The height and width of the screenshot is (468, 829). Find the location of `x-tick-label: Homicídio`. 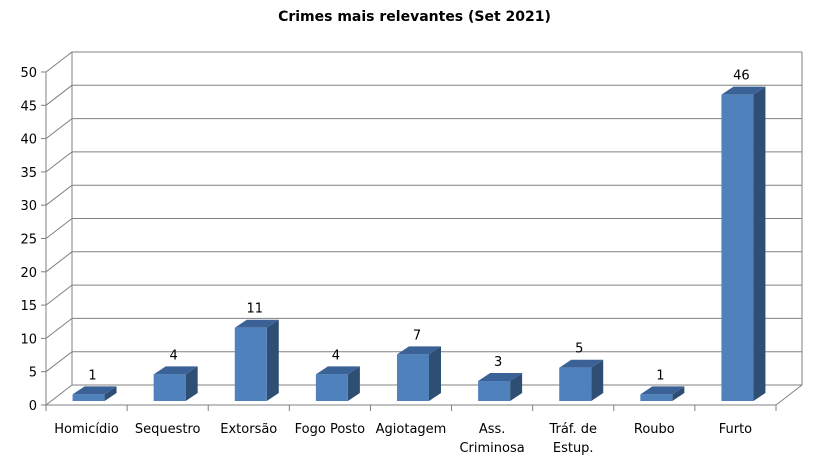

x-tick-label: Homicídio is located at coordinates (86, 429).